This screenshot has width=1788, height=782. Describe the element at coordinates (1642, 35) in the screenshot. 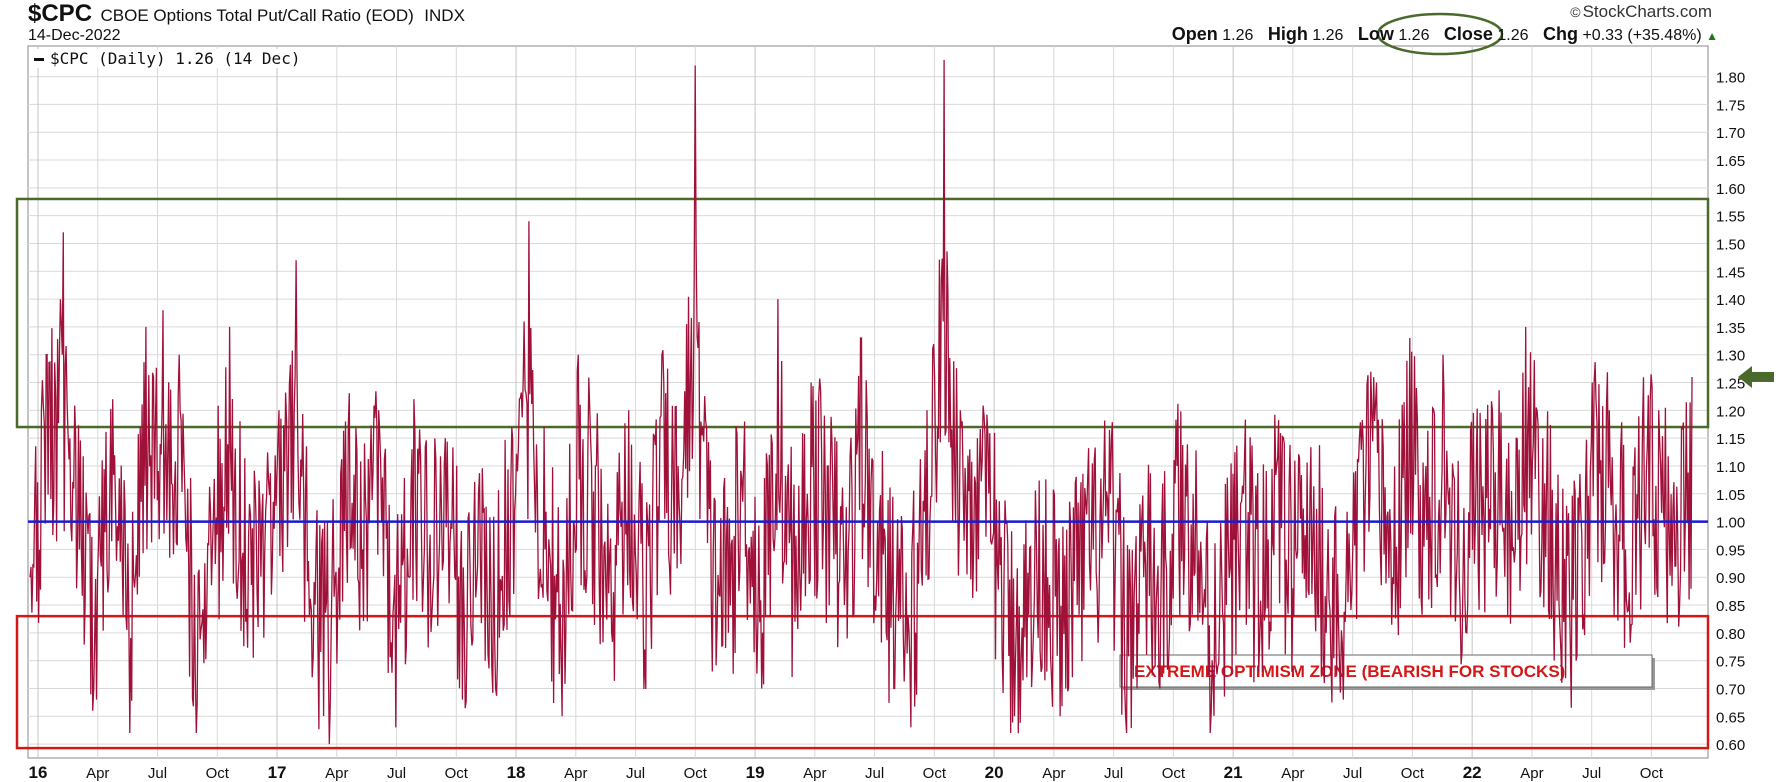

I see `chg-value: +0.33 (+35.48%)` at that location.